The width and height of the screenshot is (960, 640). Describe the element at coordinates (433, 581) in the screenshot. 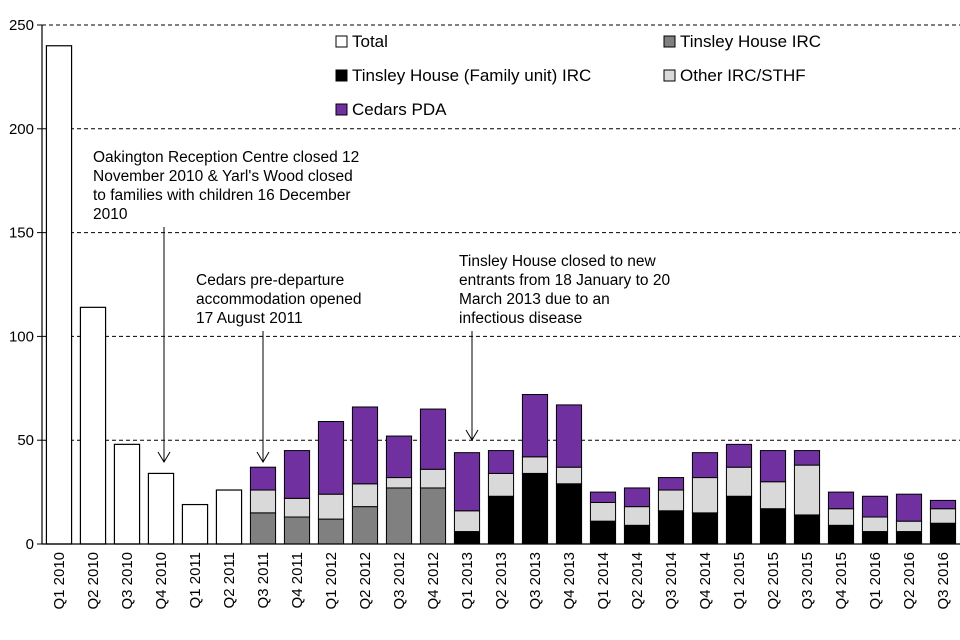

I see `x-tick-label: Q4 2012` at that location.